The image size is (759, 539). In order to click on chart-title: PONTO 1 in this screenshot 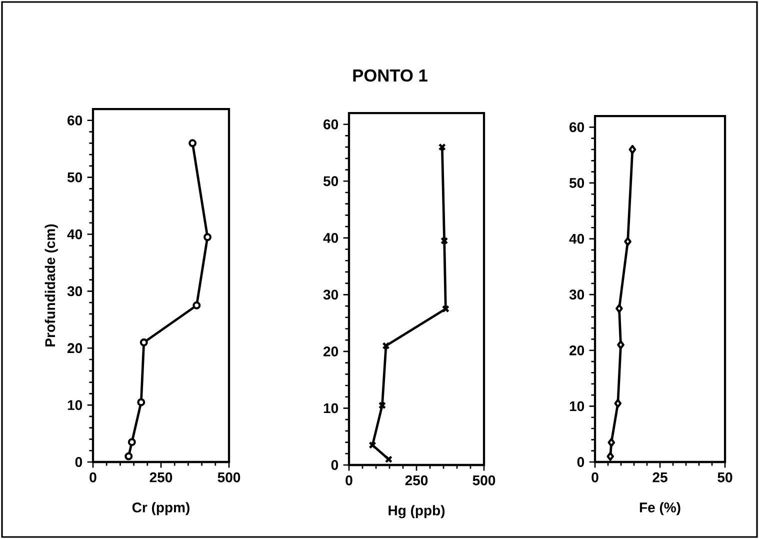, I will do `click(390, 75)`.